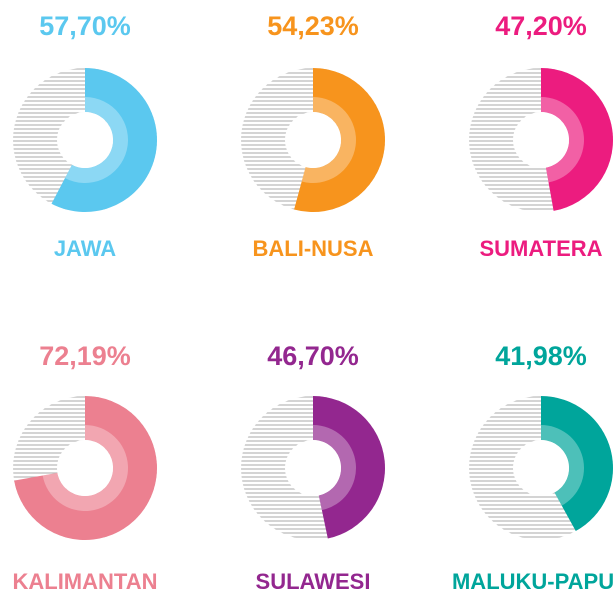 This screenshot has height=597, width=613. Describe the element at coordinates (532, 581) in the screenshot. I see `region-name: MALUKU-PAPUA` at that location.